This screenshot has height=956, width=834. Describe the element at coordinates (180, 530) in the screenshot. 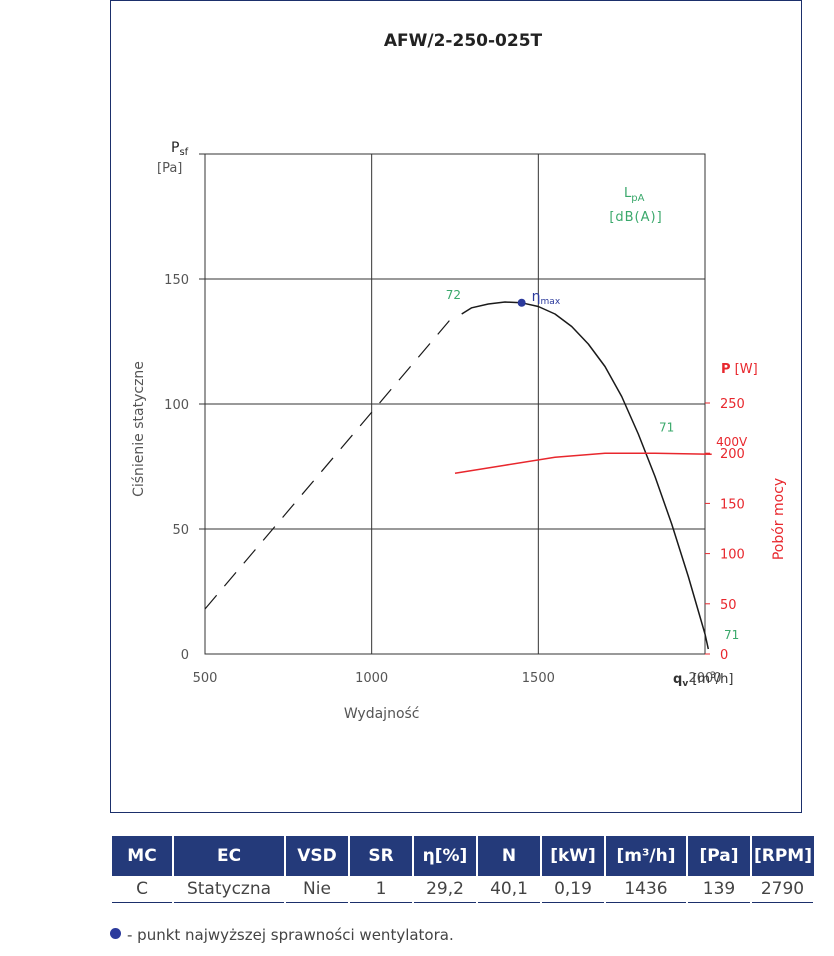

I see `y-tick-label-50: 50` at that location.